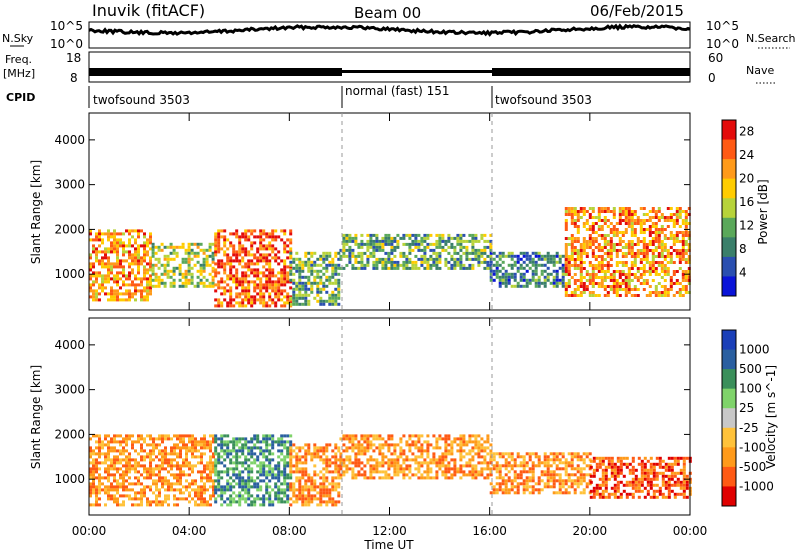 The image size is (800, 554). Describe the element at coordinates (729, 286) in the screenshot. I see `power-colorbar-swatch` at that location.